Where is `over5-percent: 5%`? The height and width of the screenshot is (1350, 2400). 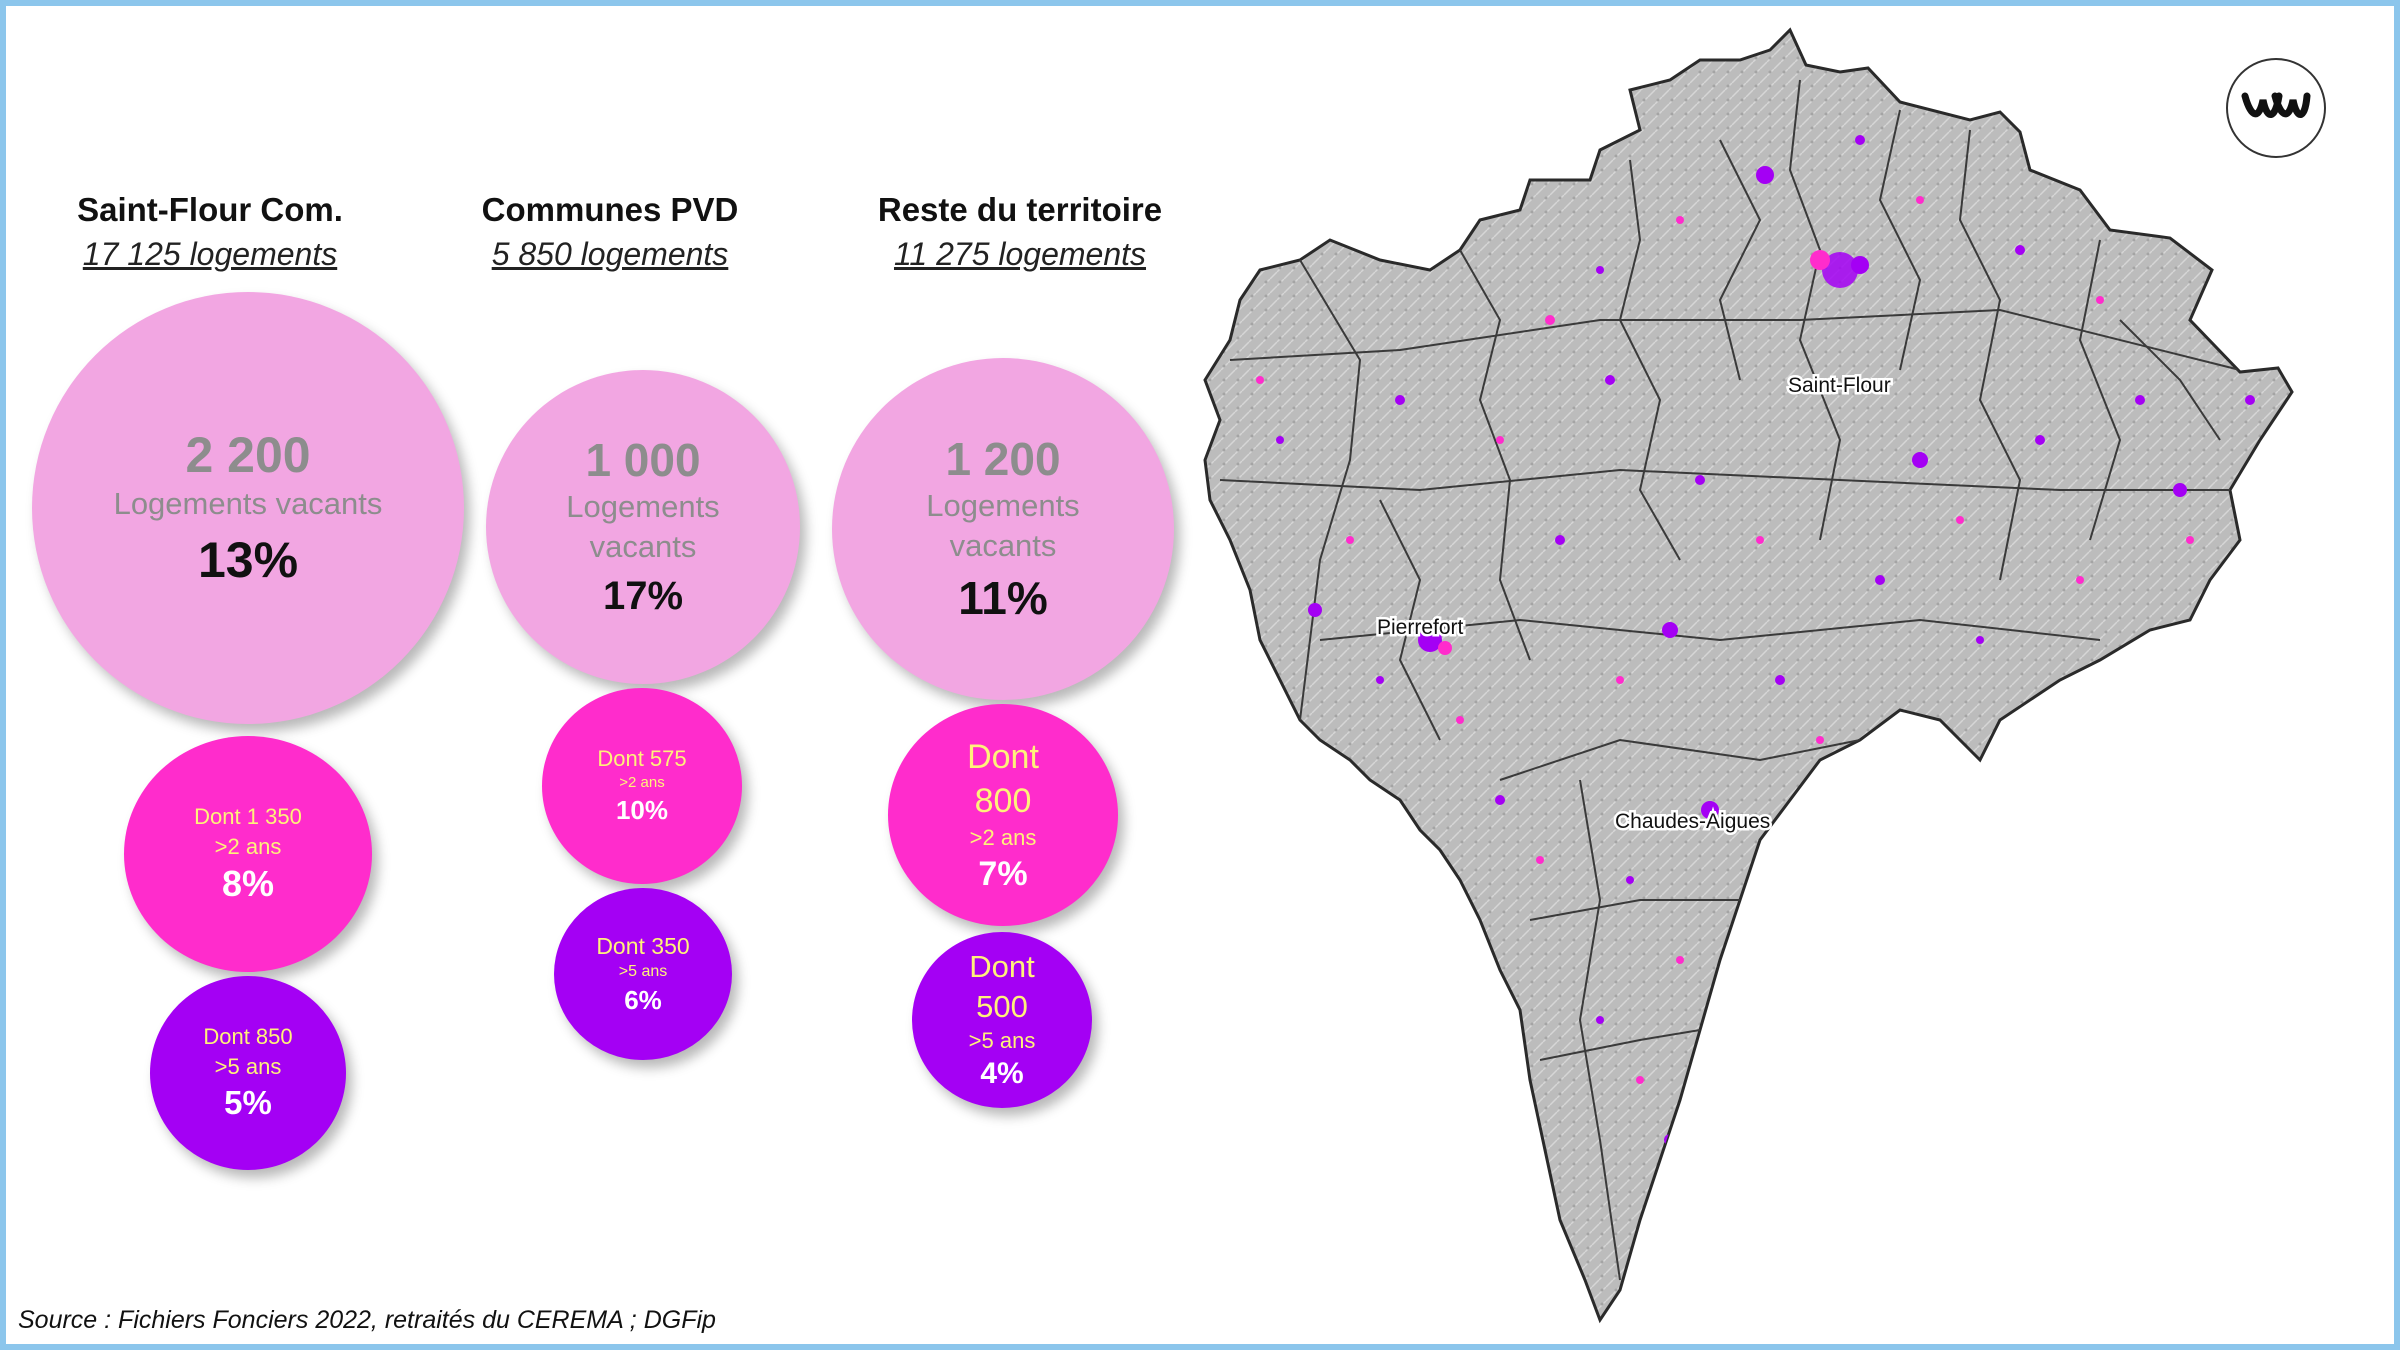
over5-percent: 5% is located at coordinates (248, 1102).